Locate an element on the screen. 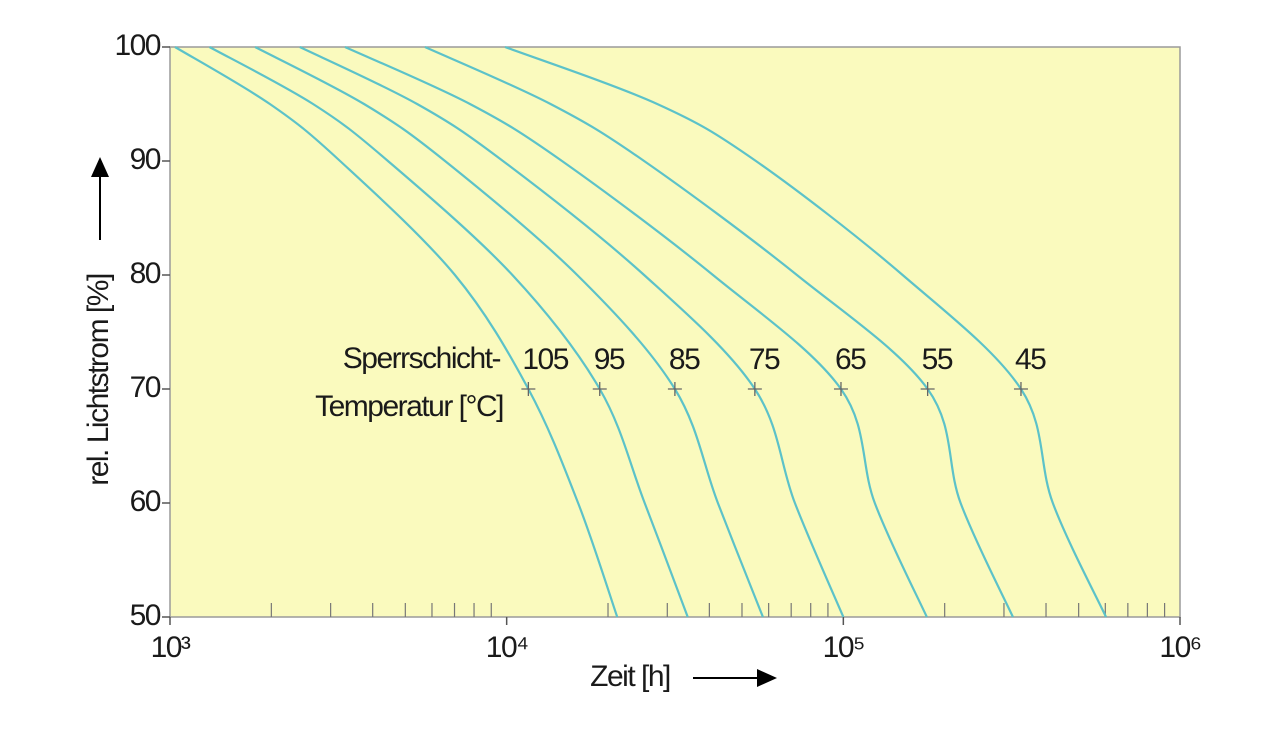 Image resolution: width=1280 pixels, height=729 pixels. series-label: 45 is located at coordinates (1030, 359).